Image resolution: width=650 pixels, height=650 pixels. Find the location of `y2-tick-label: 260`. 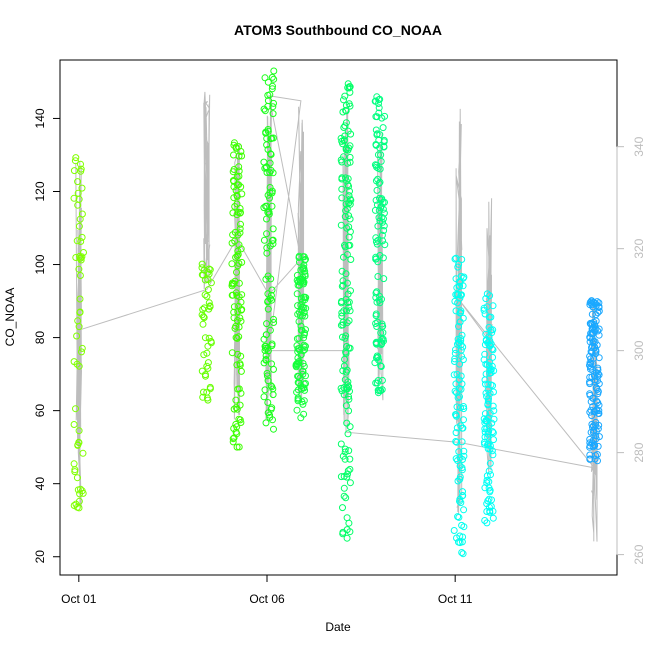

y2-tick-label: 260 is located at coordinates (639, 554).